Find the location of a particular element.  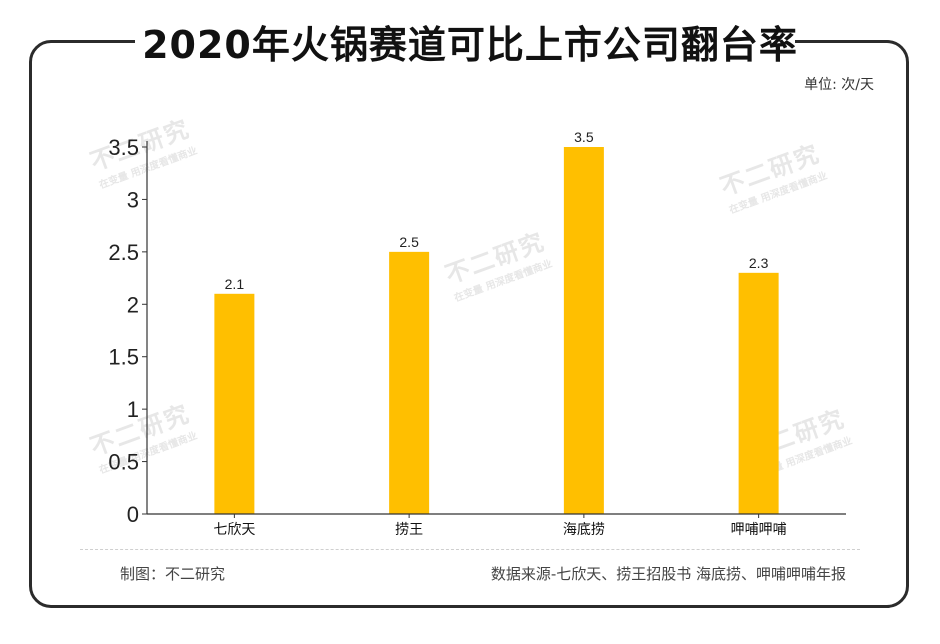

y-tick-label: 3.5 is located at coordinates (123, 147).